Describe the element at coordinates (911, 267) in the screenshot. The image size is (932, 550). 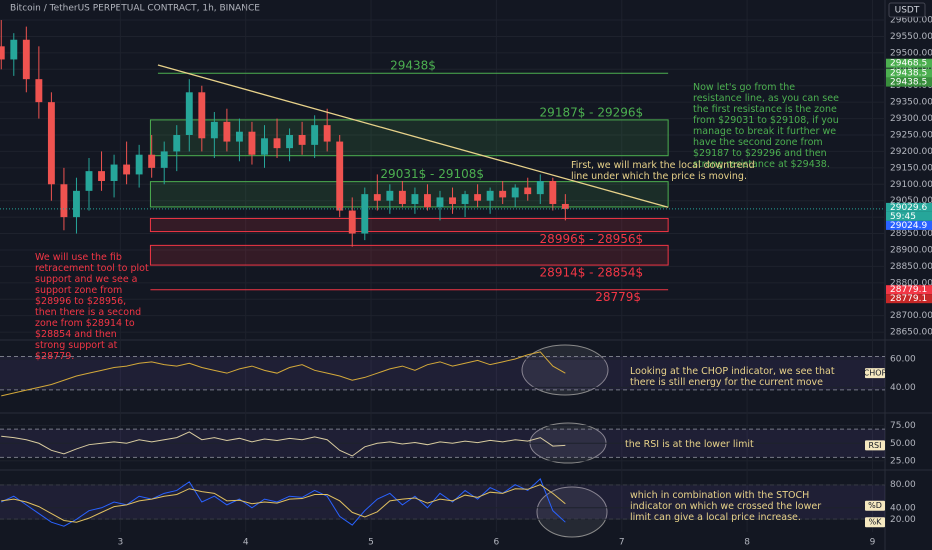
I see `y-tick-label: 28850.00` at that location.